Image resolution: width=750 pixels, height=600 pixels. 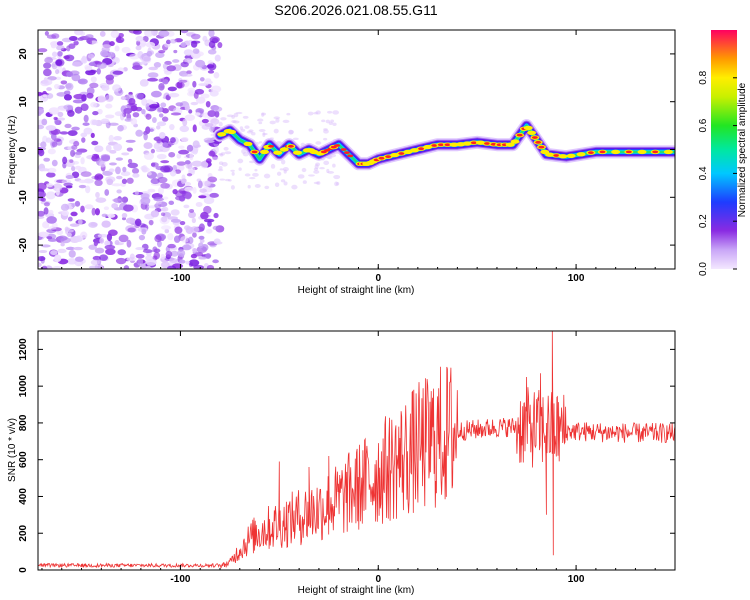 I want to click on spectrogram-ridge, so click(x=444, y=145).